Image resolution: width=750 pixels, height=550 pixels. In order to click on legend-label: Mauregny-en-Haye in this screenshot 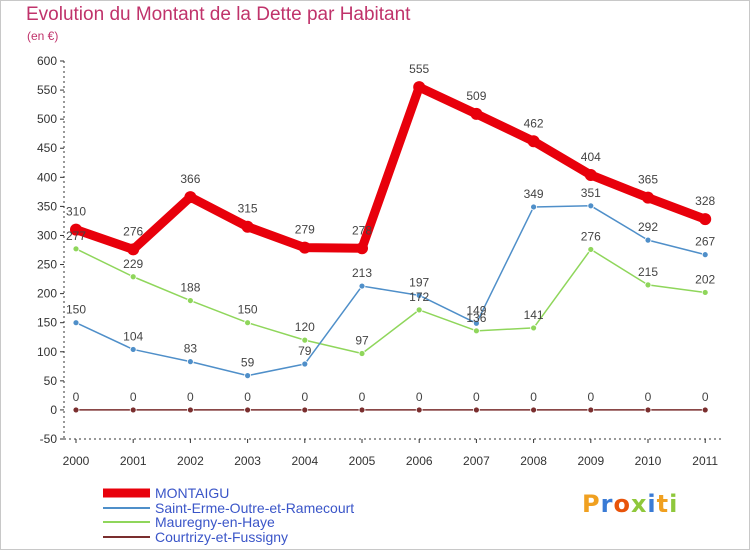, I will do `click(215, 522)`.